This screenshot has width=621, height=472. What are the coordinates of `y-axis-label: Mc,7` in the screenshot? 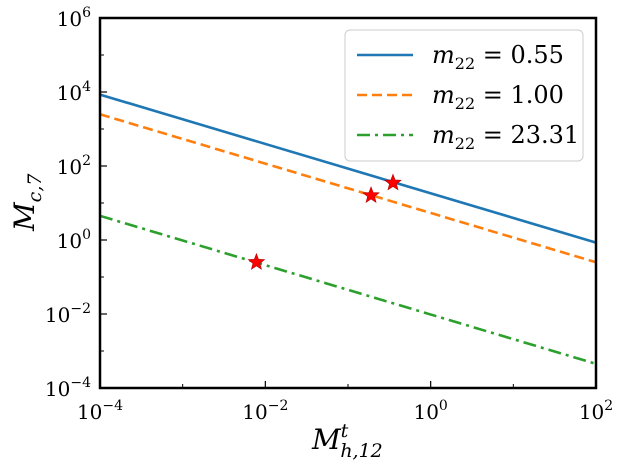 It's located at (27, 202).